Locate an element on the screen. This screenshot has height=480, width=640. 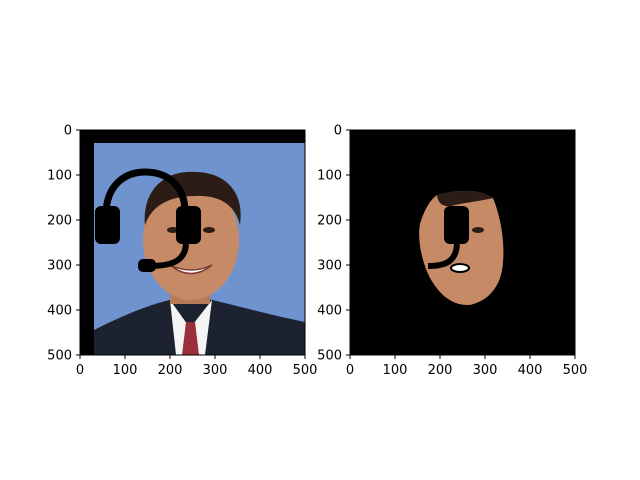
left-x-tick-label: 300 is located at coordinates (215, 370).